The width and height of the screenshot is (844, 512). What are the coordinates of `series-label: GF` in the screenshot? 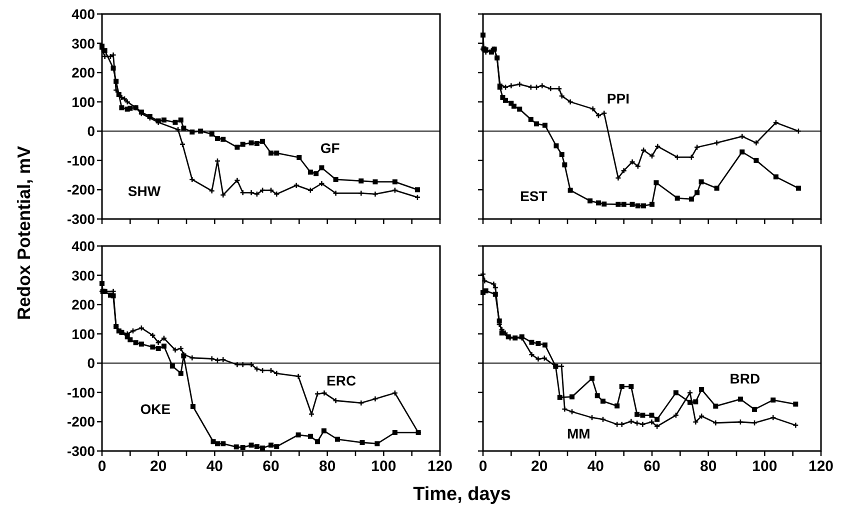 It's located at (330, 148).